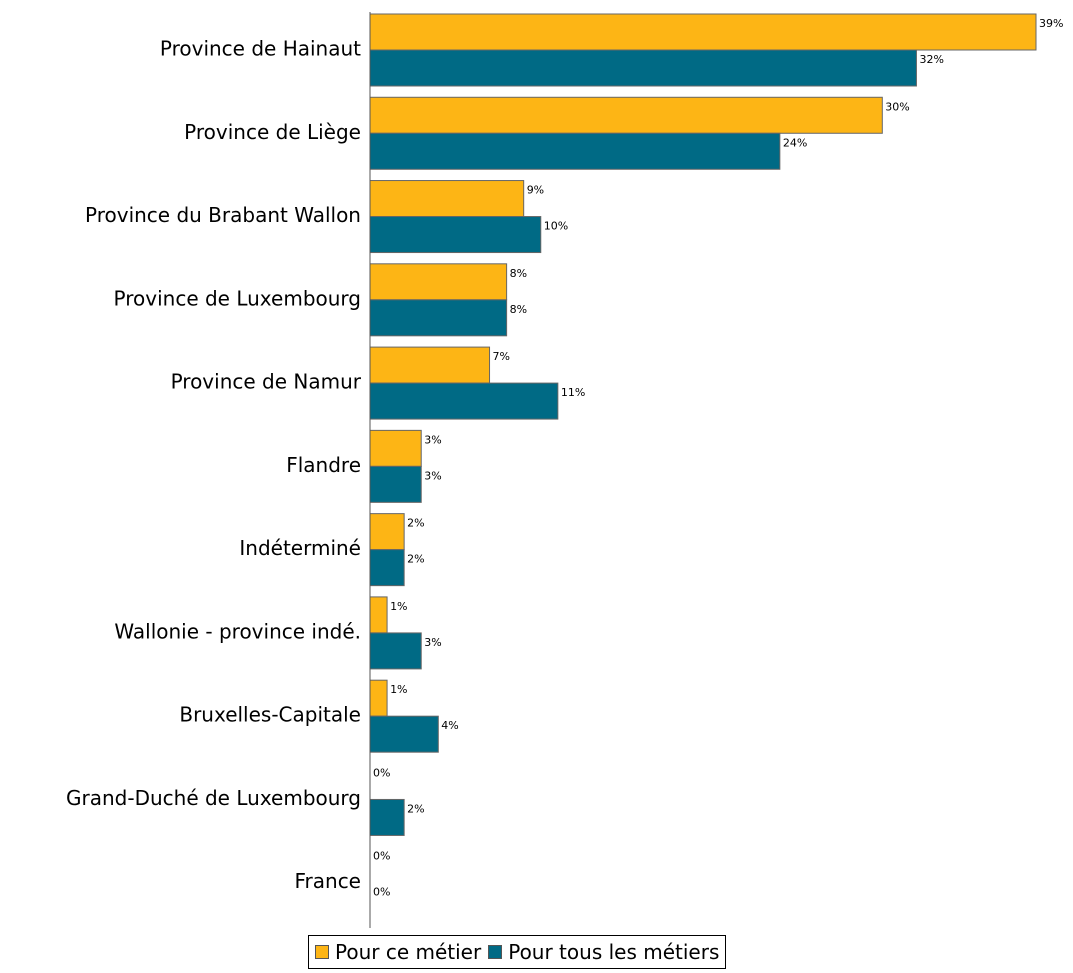 This screenshot has width=1073, height=973. Describe the element at coordinates (272, 132) in the screenshot. I see `category-label: Province de Liège` at that location.